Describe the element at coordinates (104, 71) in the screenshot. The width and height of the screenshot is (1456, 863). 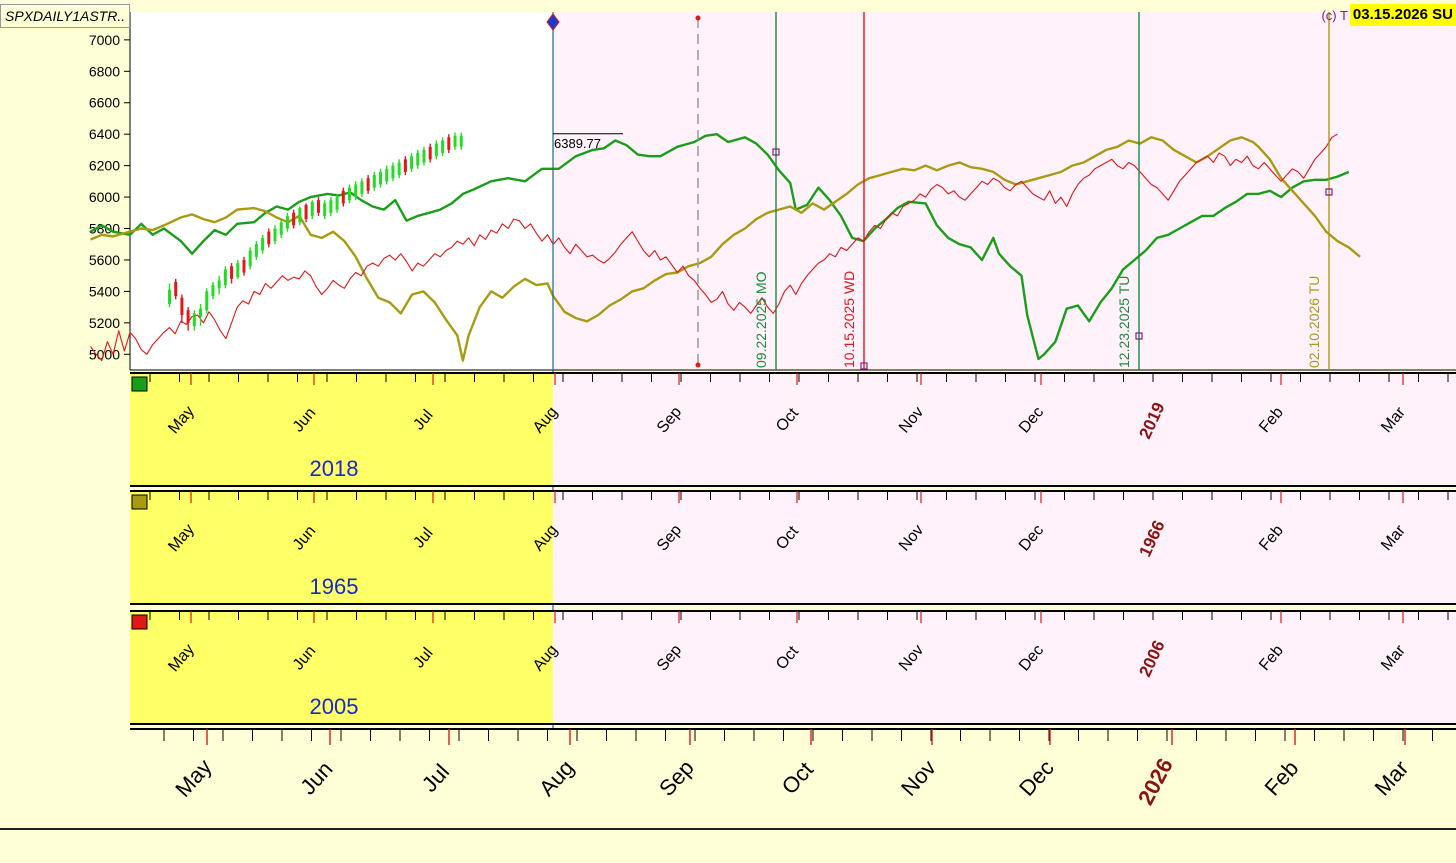
I see `y-tick-label: 6800` at that location.